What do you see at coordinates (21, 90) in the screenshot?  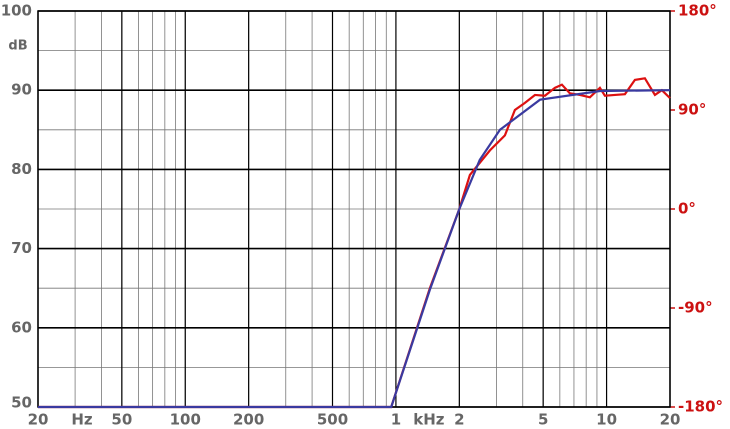 I see `y-tick-label: 90` at bounding box center [21, 90].